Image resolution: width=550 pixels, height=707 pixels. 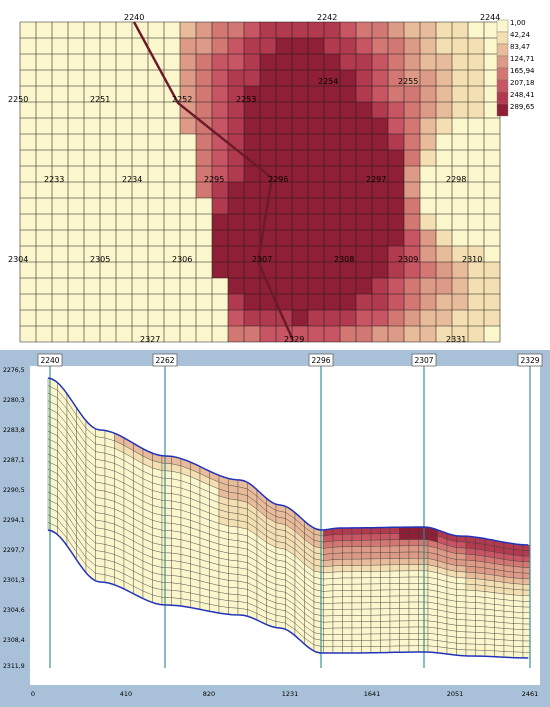 What do you see at coordinates (490, 17) in the screenshot?
I see `well-label-2244: 2244` at bounding box center [490, 17].